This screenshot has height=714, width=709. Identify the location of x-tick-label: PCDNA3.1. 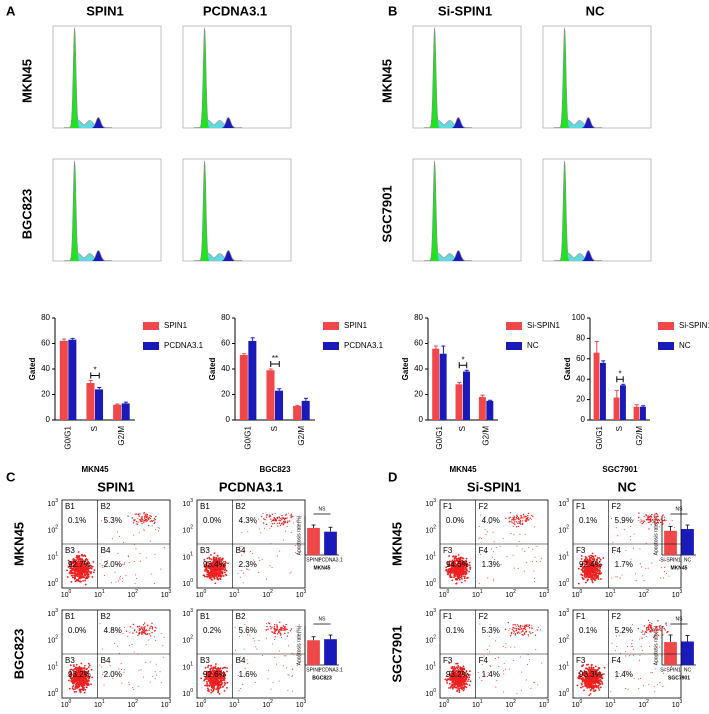
(330, 560).